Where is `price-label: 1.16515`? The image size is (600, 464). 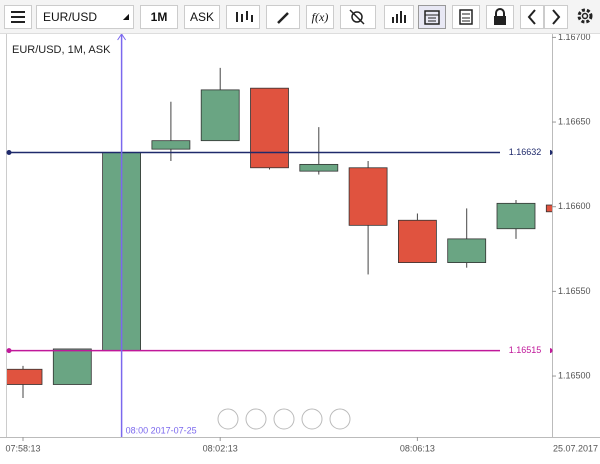
price-label: 1.16515 is located at coordinates (525, 350).